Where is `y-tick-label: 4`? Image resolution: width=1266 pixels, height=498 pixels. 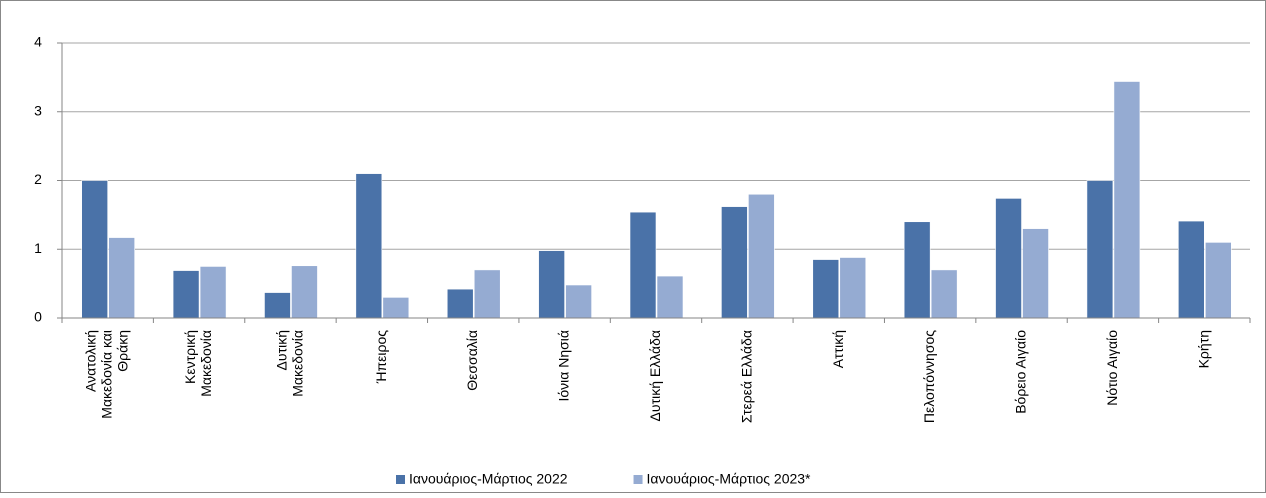
y-tick-label: 4 is located at coordinates (38, 42).